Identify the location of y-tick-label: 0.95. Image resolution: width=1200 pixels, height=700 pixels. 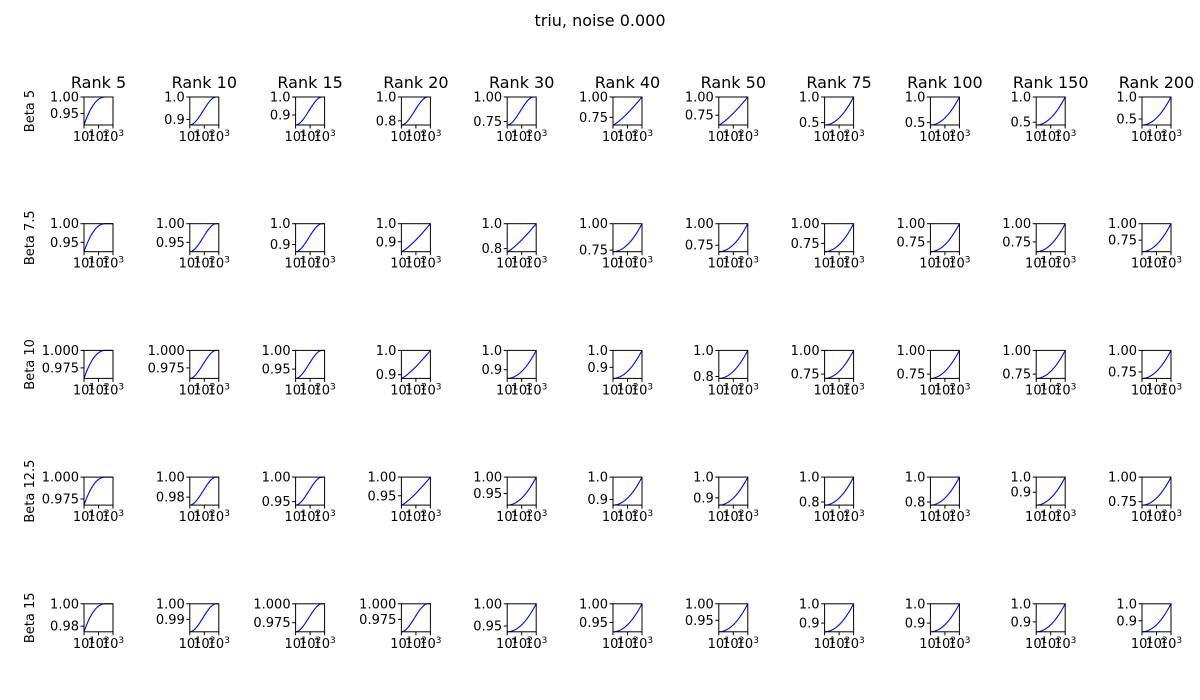
(487, 494).